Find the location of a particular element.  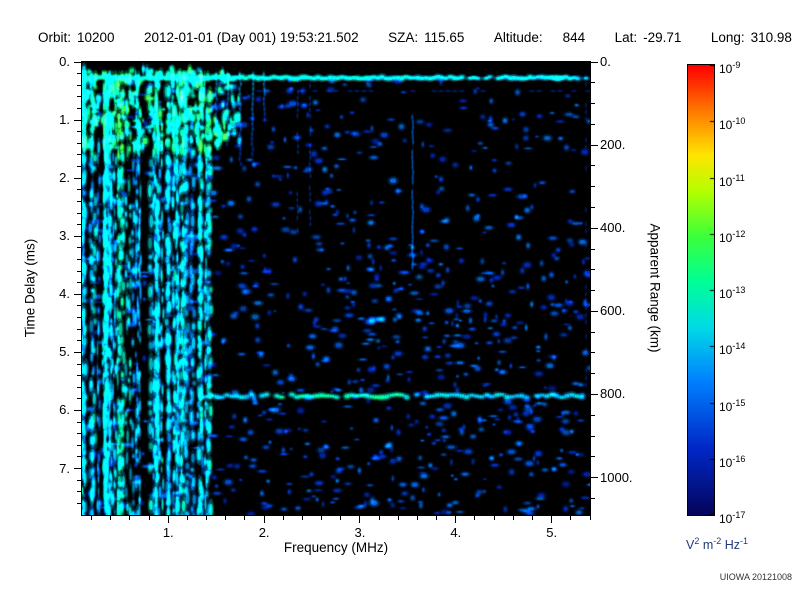

altitude-label: Altitude: is located at coordinates (518, 37).